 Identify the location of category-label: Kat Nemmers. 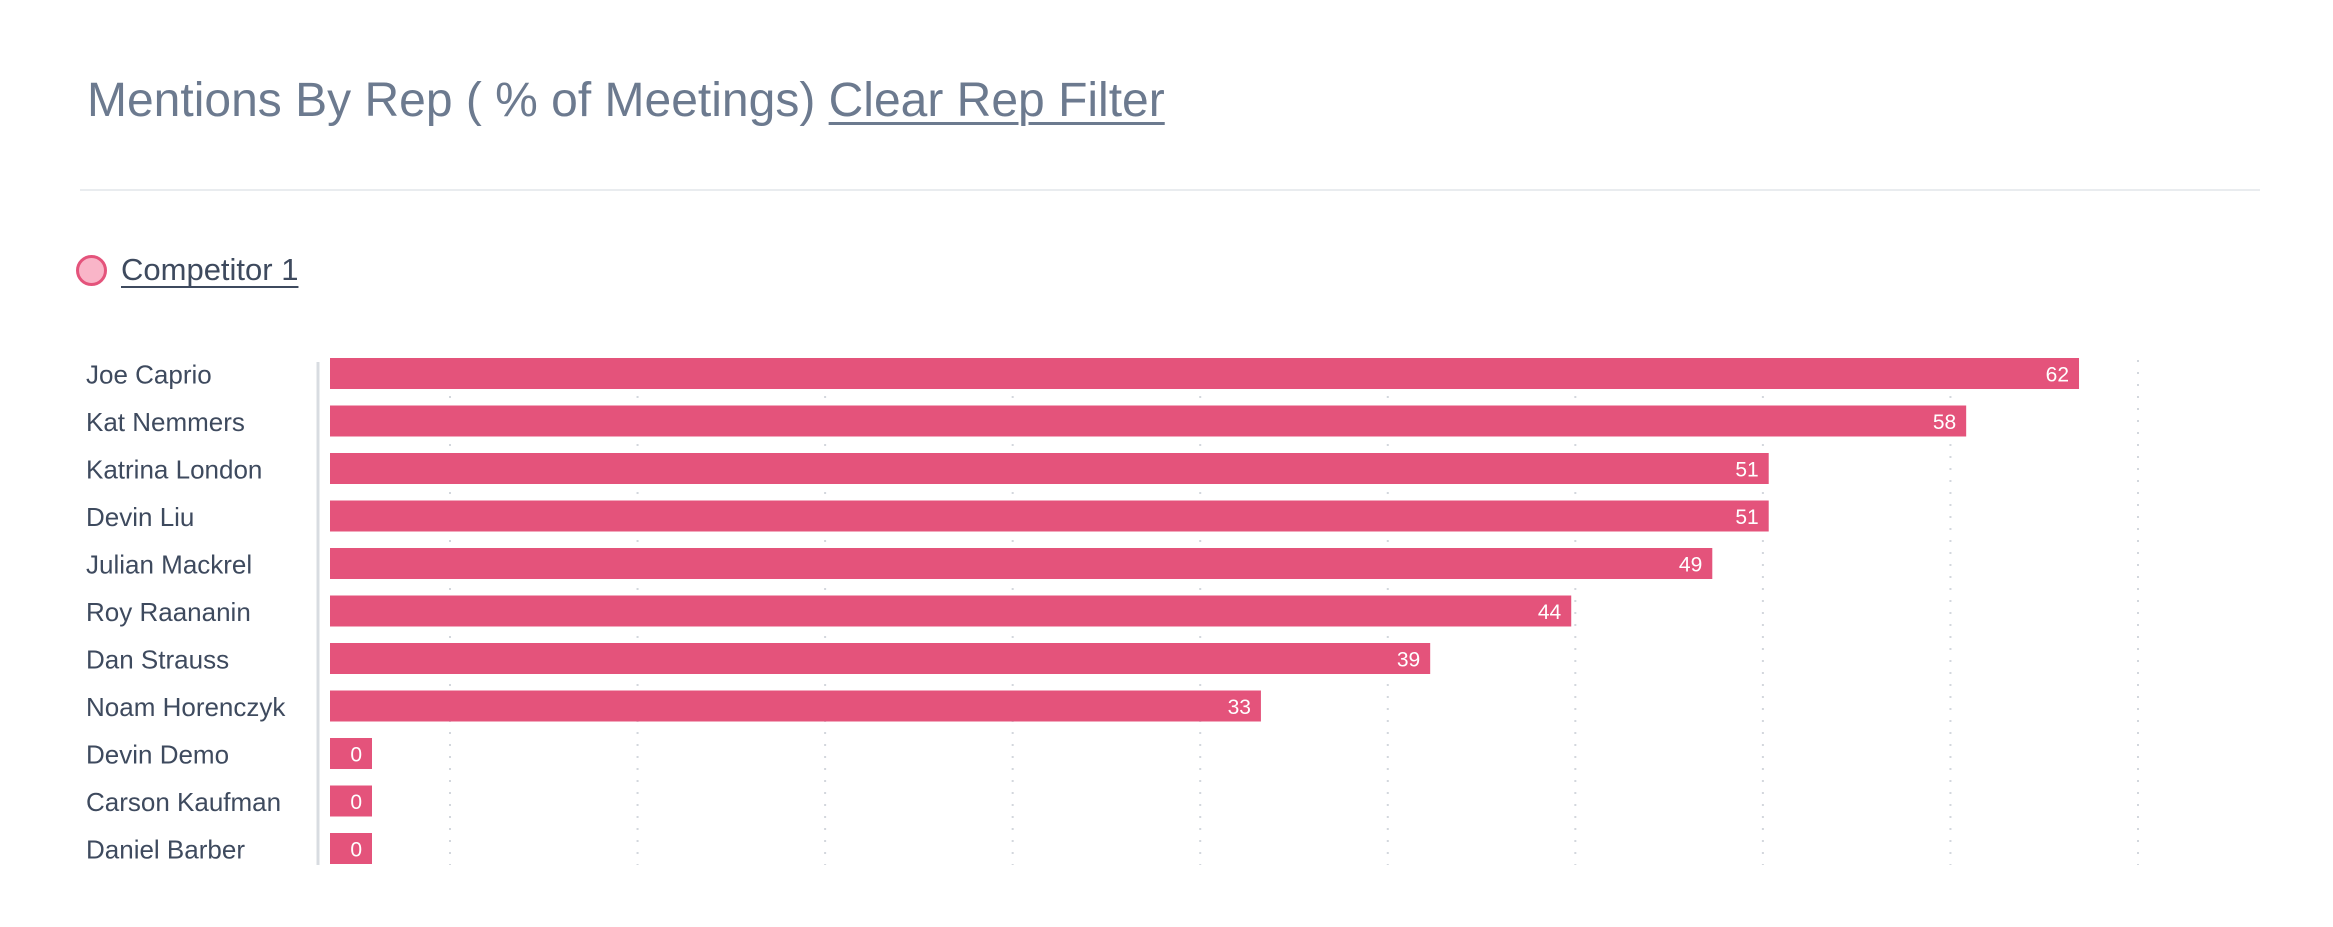
(165, 422).